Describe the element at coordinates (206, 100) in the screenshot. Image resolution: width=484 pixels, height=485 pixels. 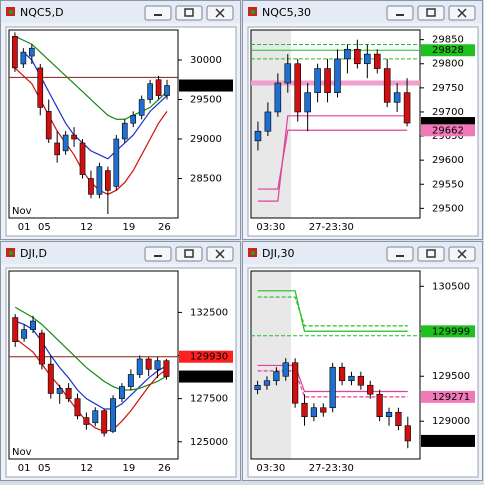
I see `y-tick-label: 29500` at that location.